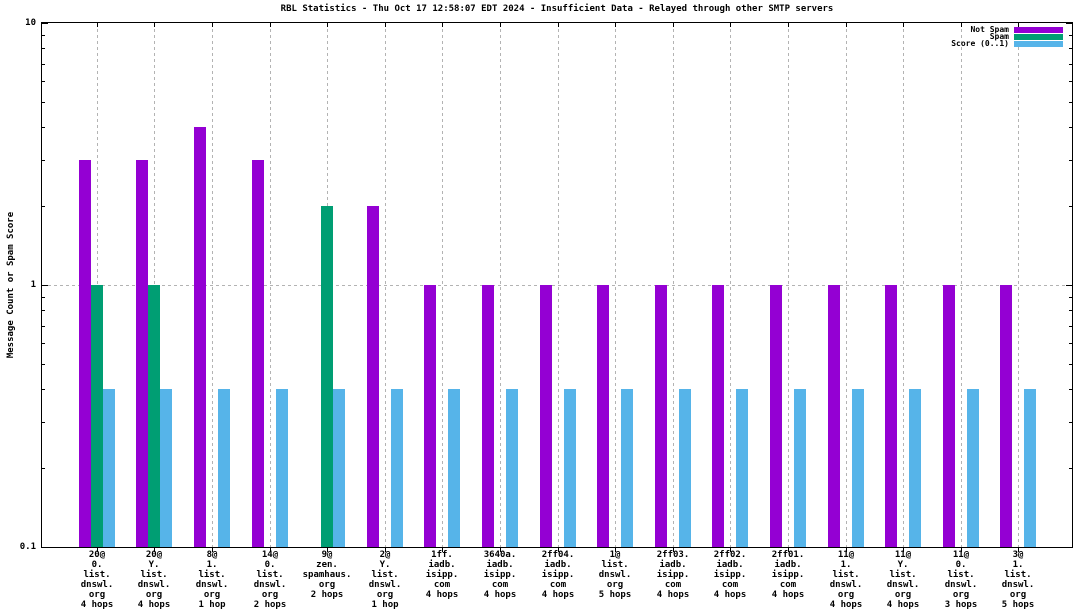  What do you see at coordinates (788, 575) in the screenshot?
I see `x-tick-label: 2ff01. iadb. isipp. com 4 hops` at bounding box center [788, 575].